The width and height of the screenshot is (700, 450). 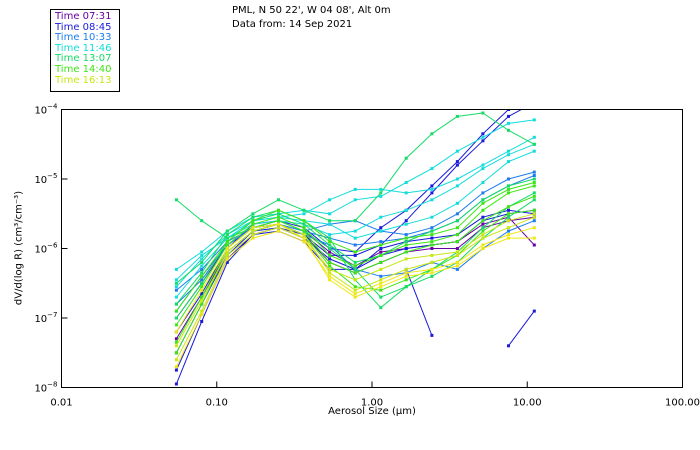 I want to click on legend-item: Time 16:13, so click(x=83, y=80).